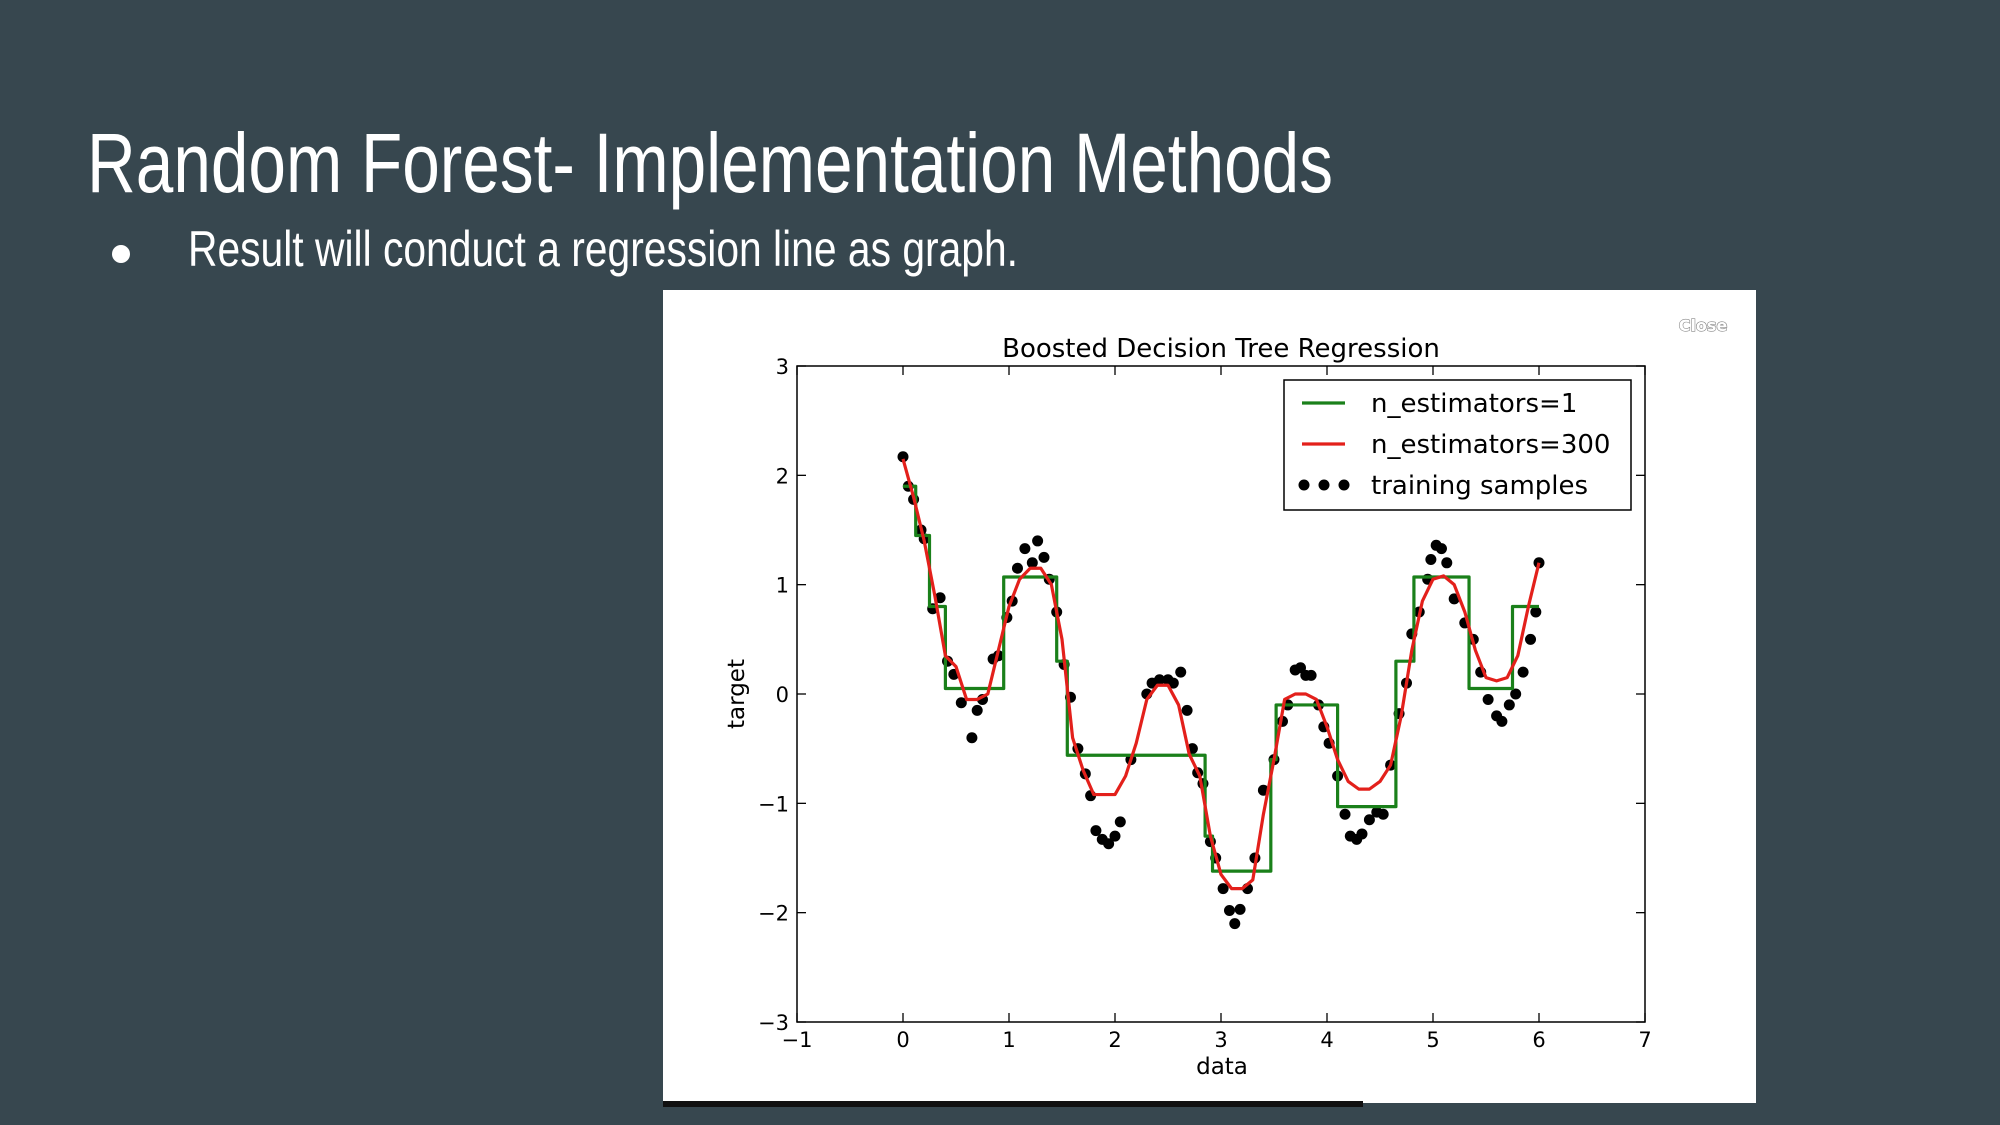 The width and height of the screenshot is (2000, 1125). Describe the element at coordinates (782, 367) in the screenshot. I see `y-tick-label: 3` at that location.